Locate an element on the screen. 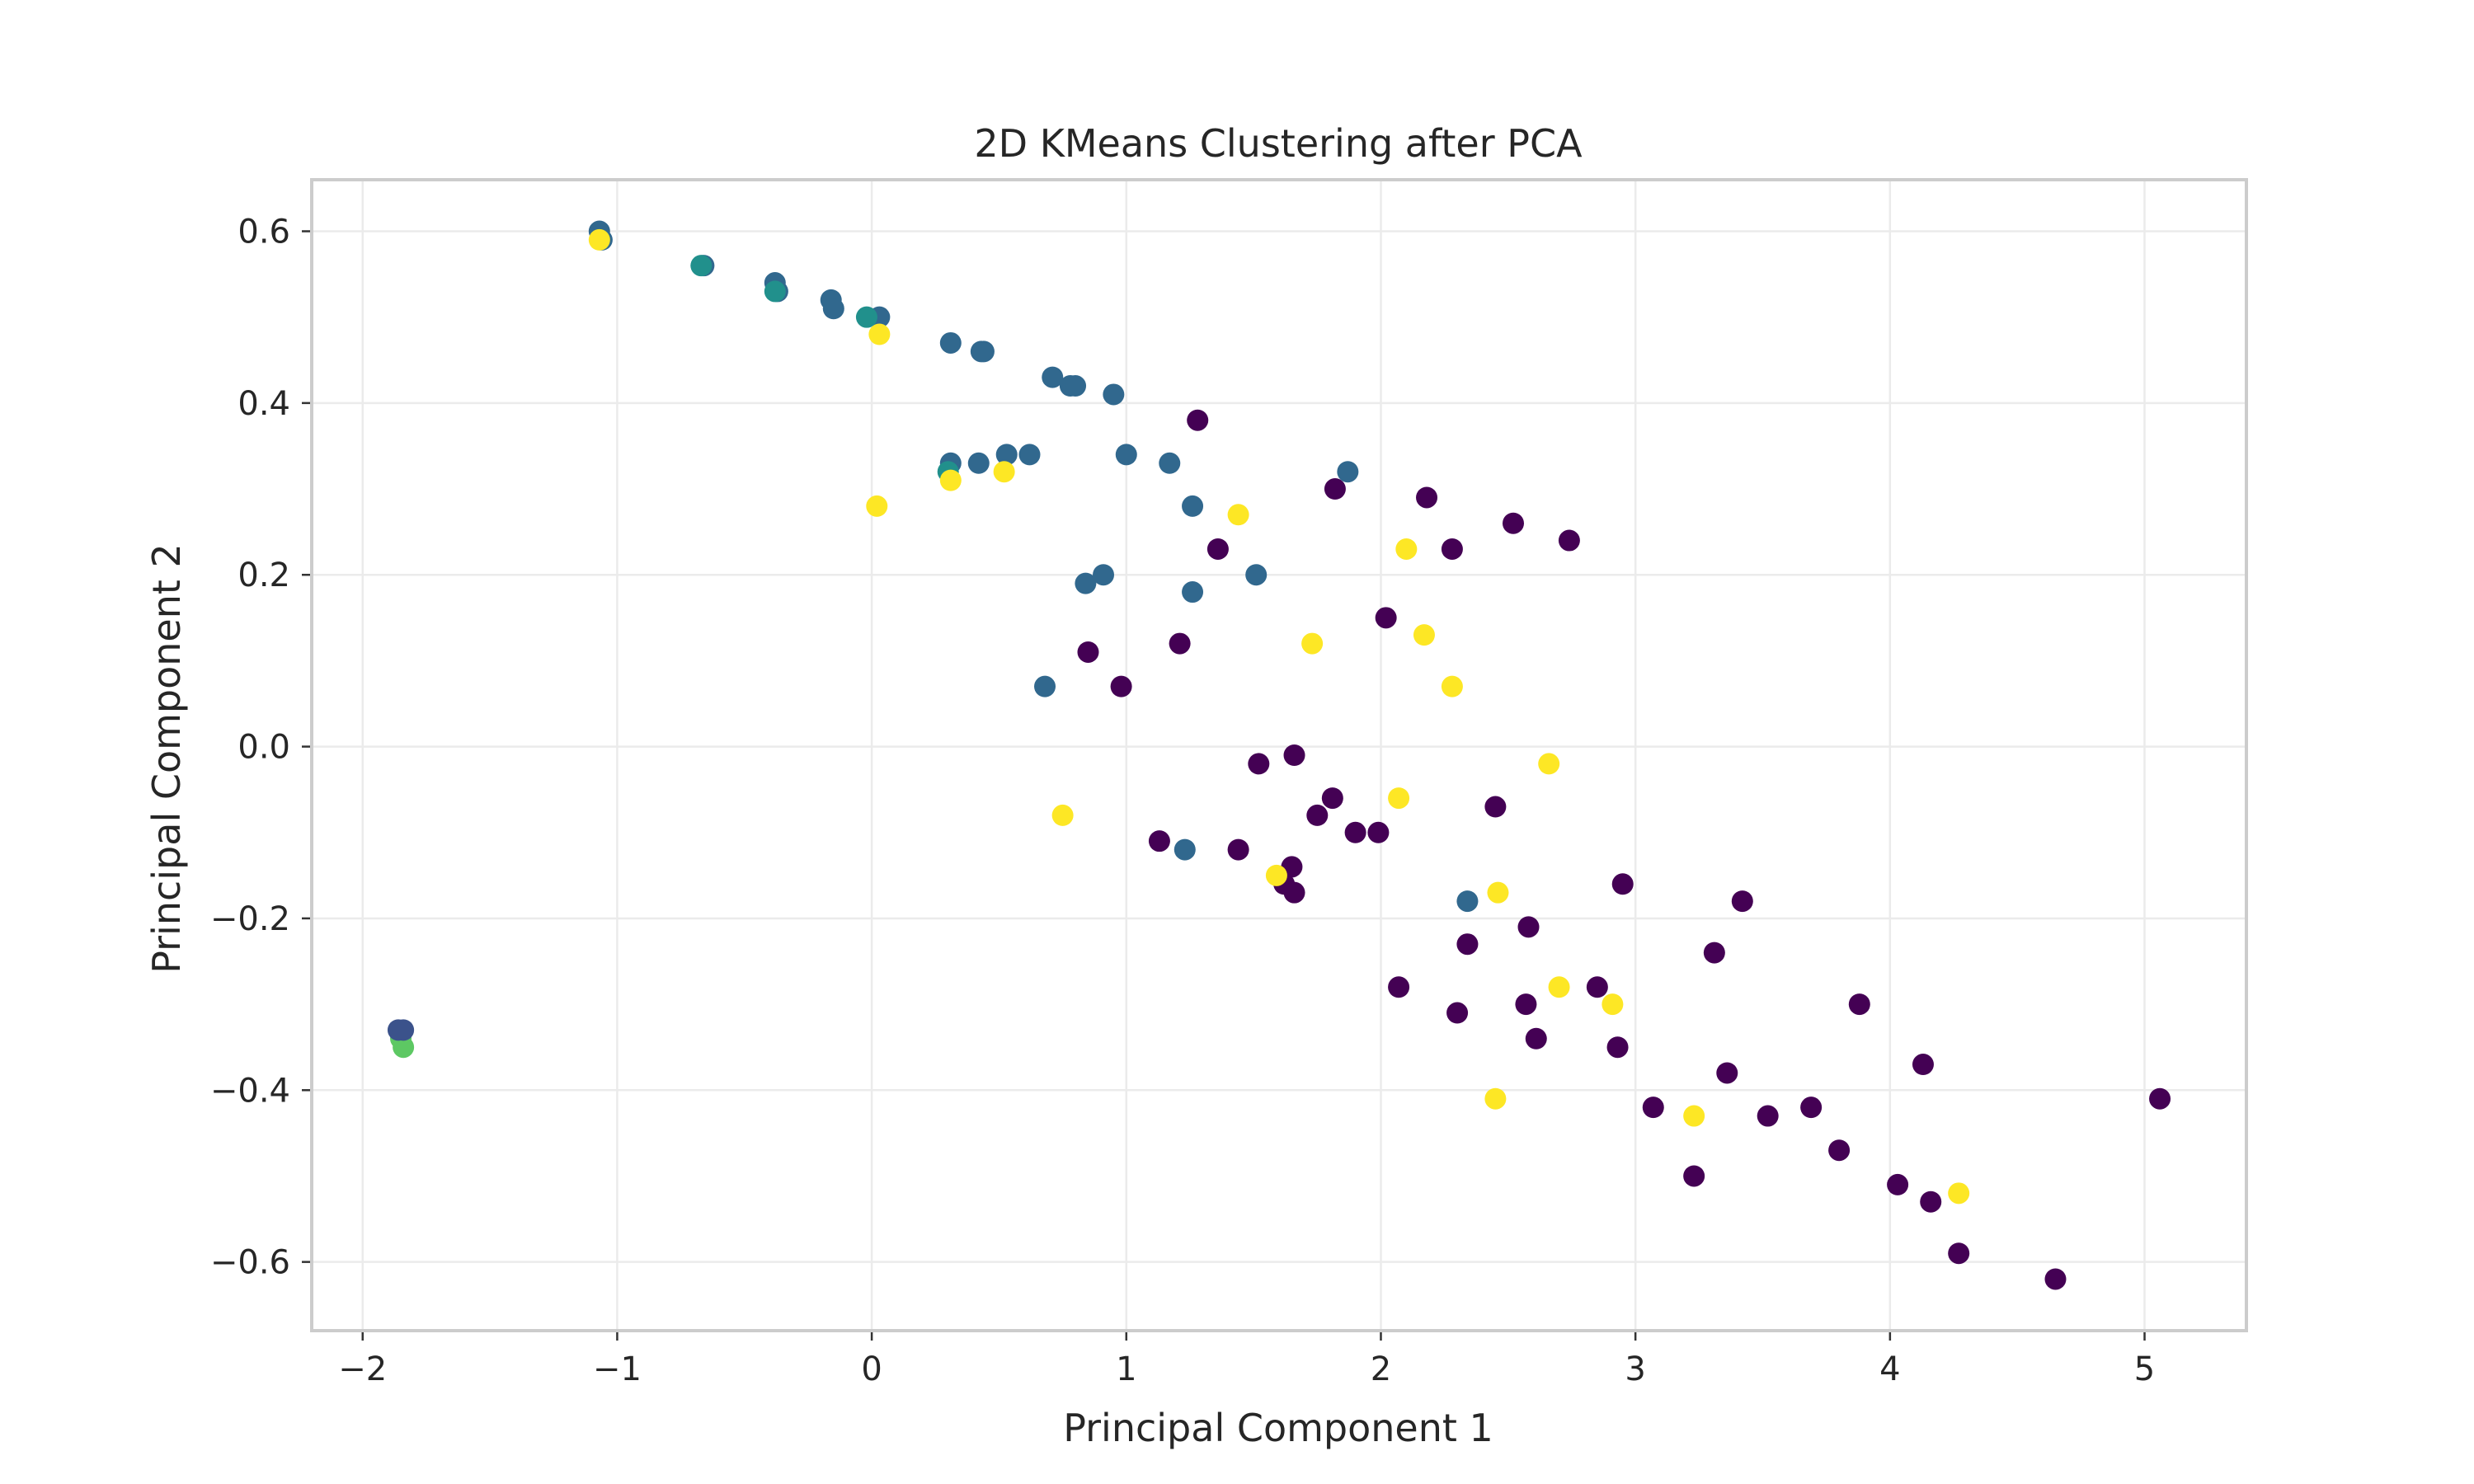 Image resolution: width=2474 pixels, height=1484 pixels. chart-title: 2D KMeans Clustering after PCA is located at coordinates (1278, 143).